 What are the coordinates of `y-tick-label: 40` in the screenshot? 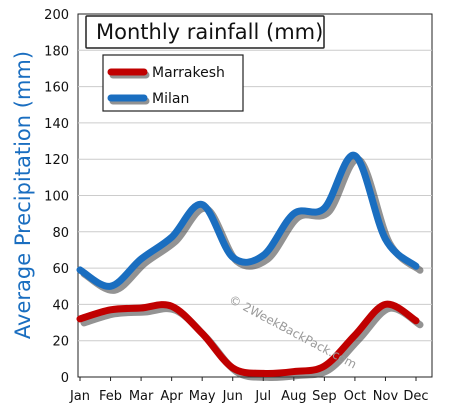 It's located at (60, 305).